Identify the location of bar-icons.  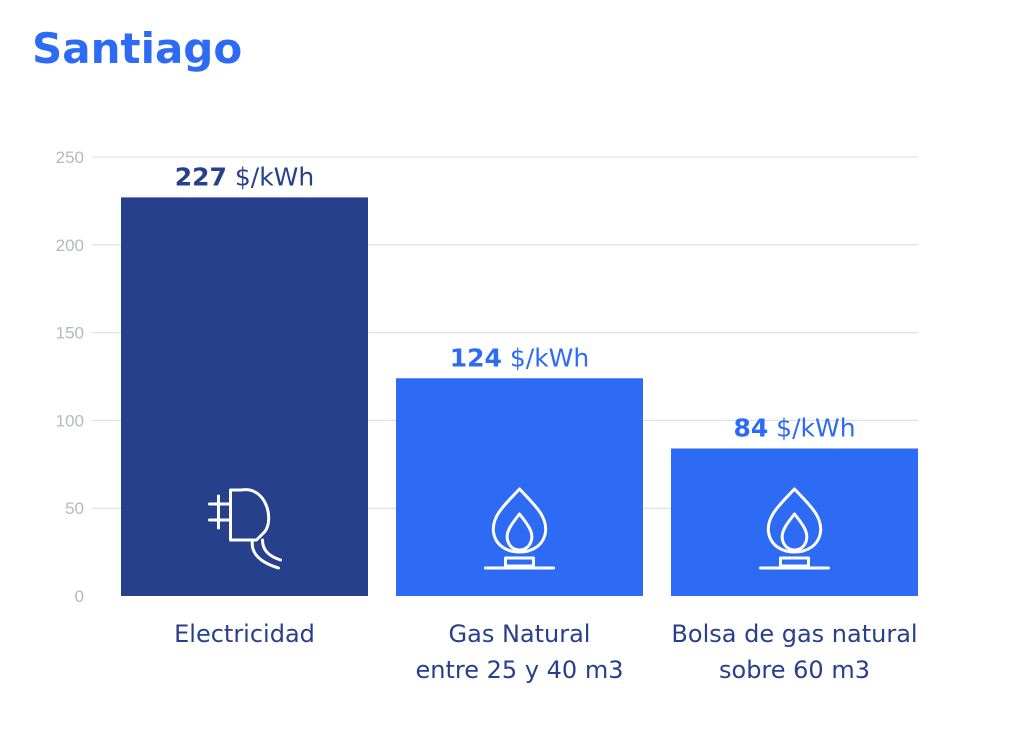
(519, 528).